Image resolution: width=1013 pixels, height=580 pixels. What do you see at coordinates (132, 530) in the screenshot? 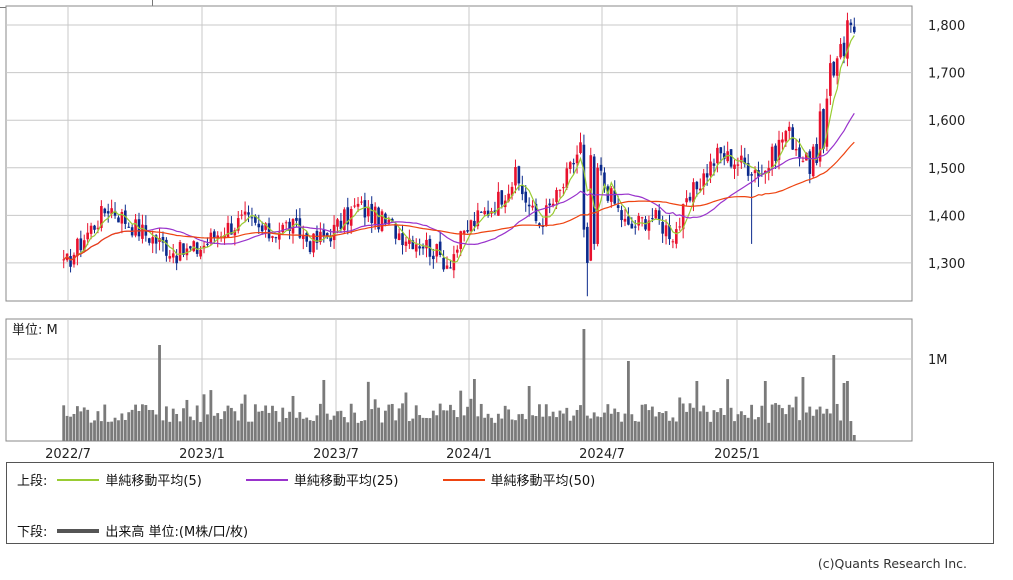
I see `legend-lower-row: 下段: 出来高 単位:(M株/口/枚)` at bounding box center [132, 530].